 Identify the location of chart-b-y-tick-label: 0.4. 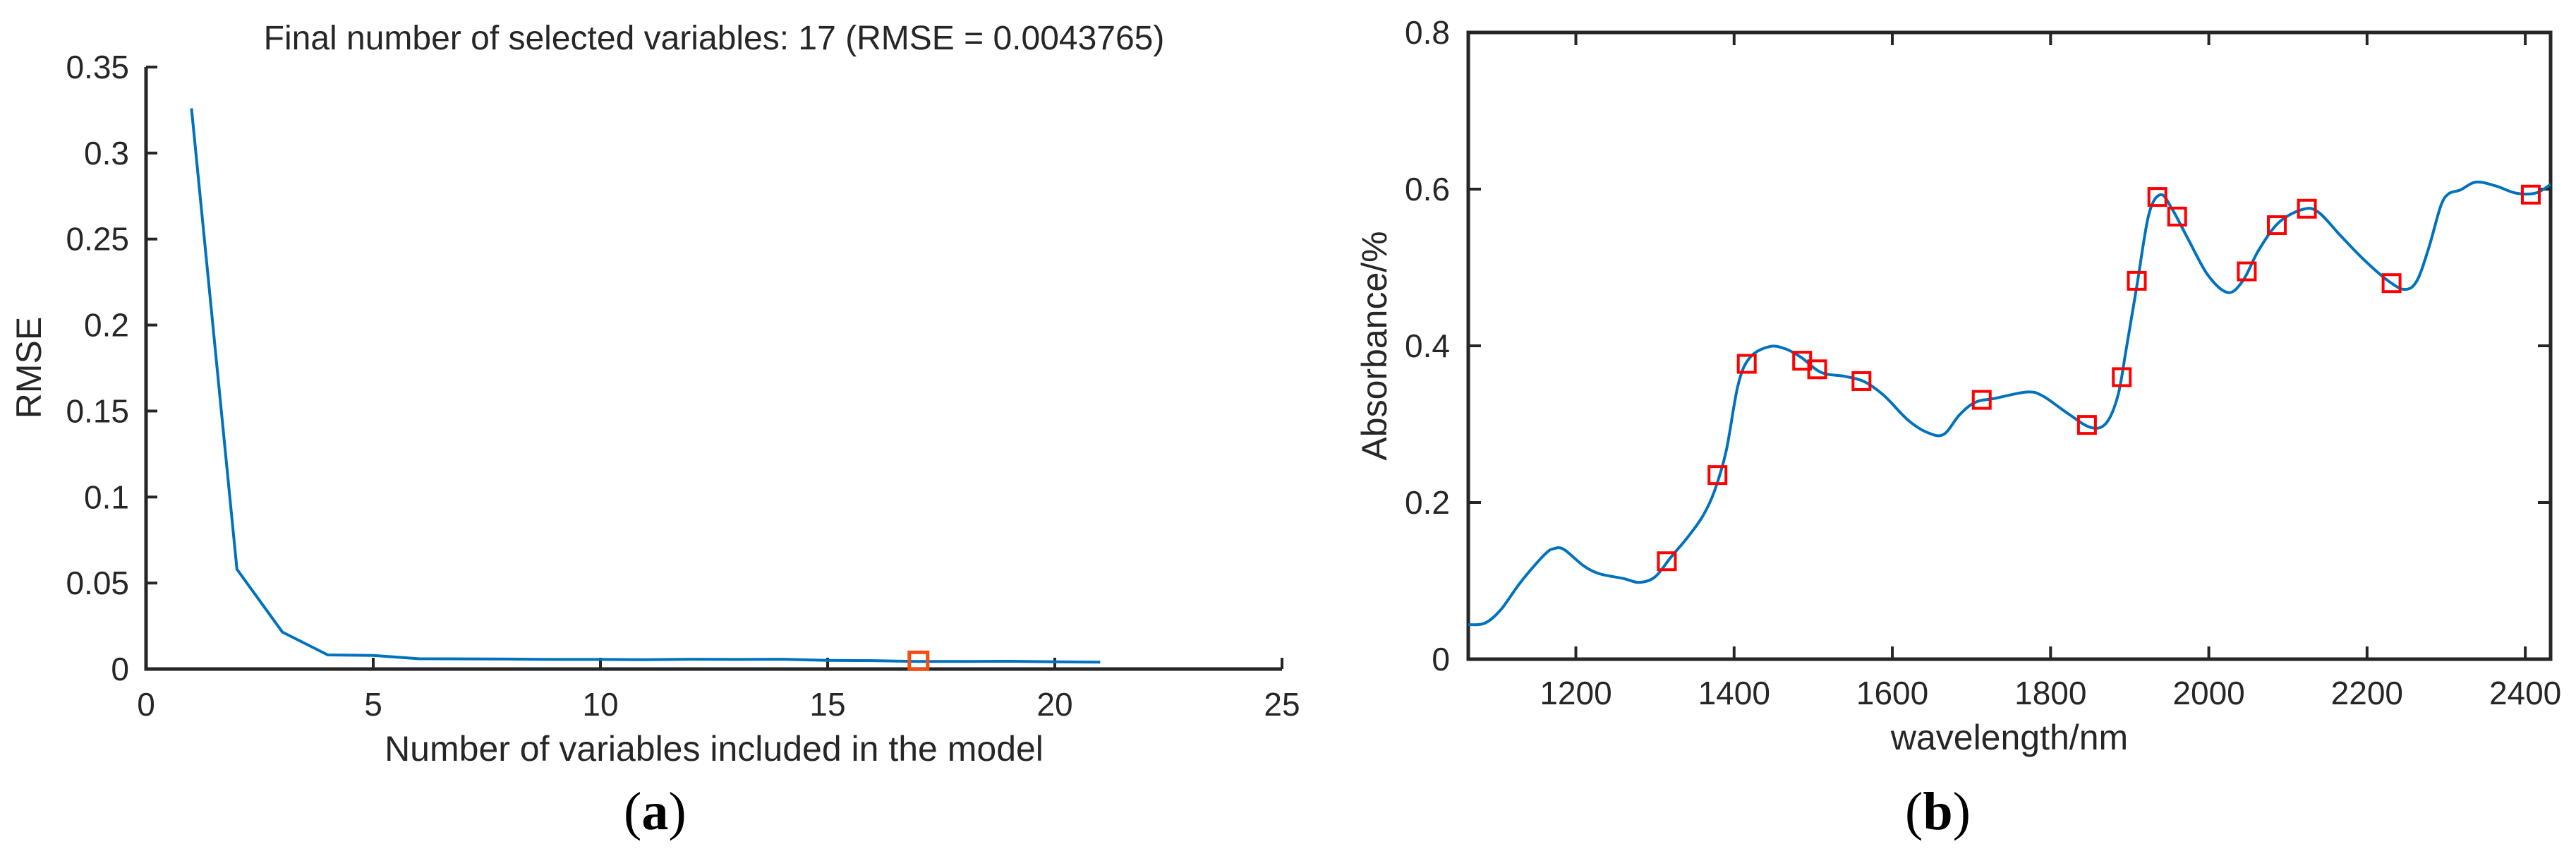
(1428, 345).